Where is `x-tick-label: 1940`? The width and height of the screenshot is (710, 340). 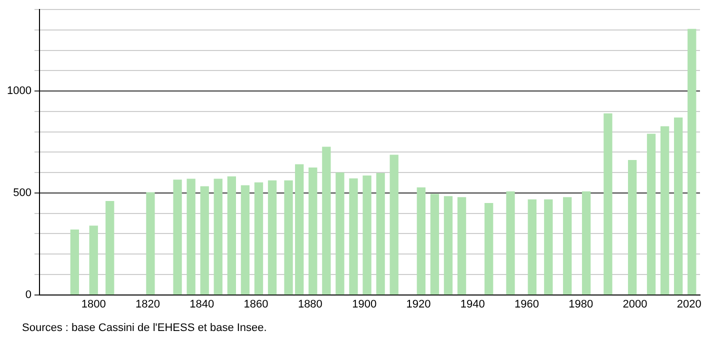 x-tick-label: 1940 is located at coordinates (472, 304).